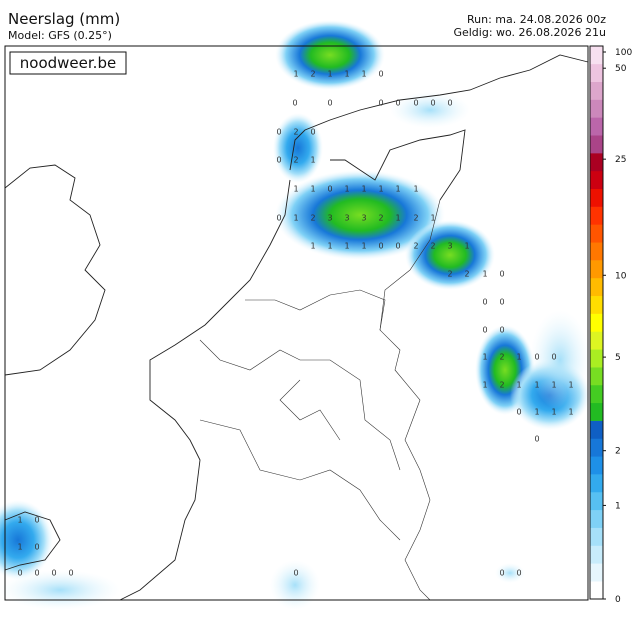 The width and height of the screenshot is (640, 619). I want to click on title: Neerslag (mm), so click(64, 19).